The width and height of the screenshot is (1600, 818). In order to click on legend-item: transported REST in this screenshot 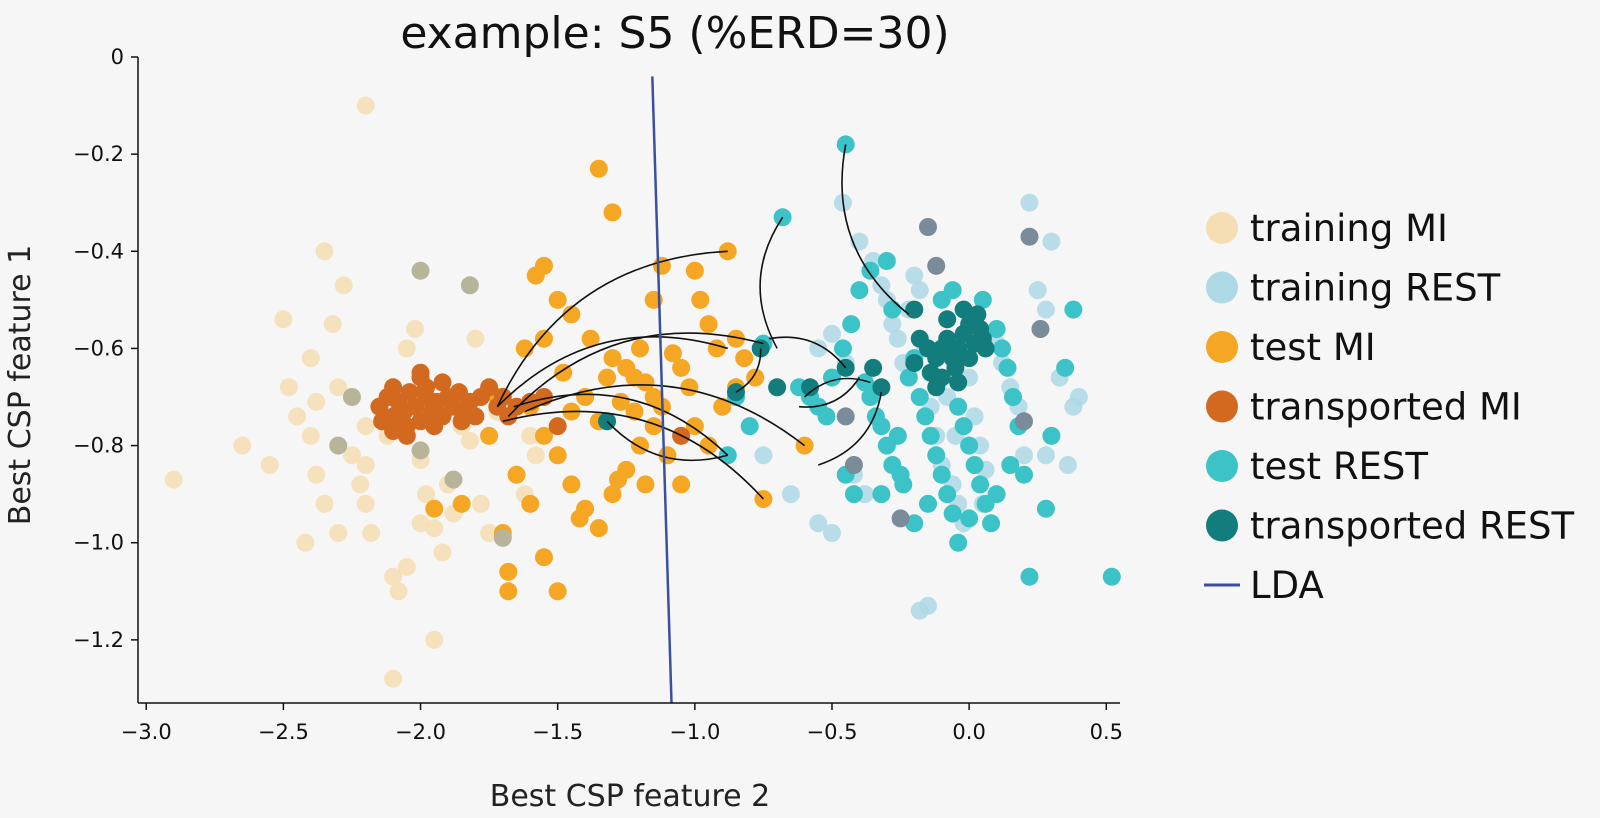, I will do `click(1390, 526)`.